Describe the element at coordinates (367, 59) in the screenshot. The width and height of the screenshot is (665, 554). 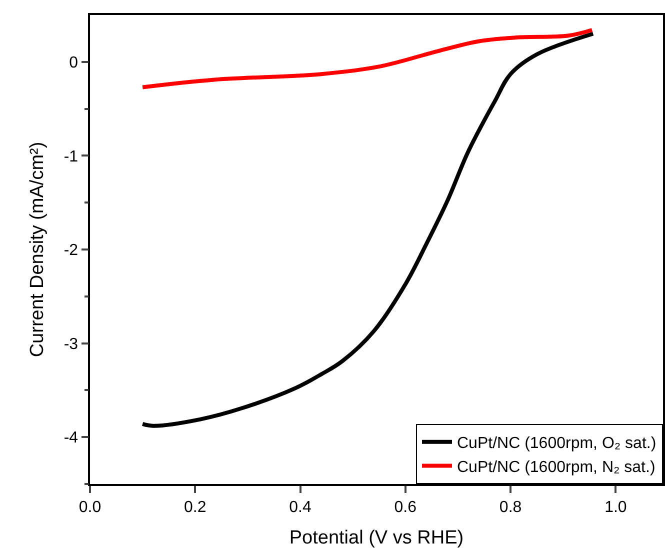
I see `line-series` at that location.